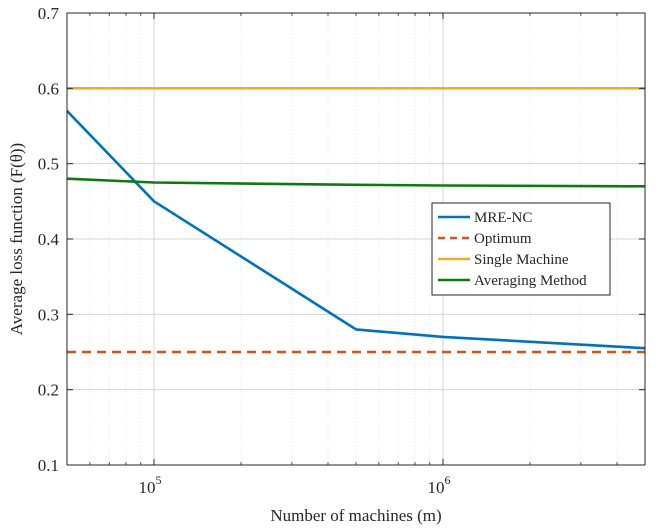  I want to click on y-tick-label: 0.7, so click(49, 13).